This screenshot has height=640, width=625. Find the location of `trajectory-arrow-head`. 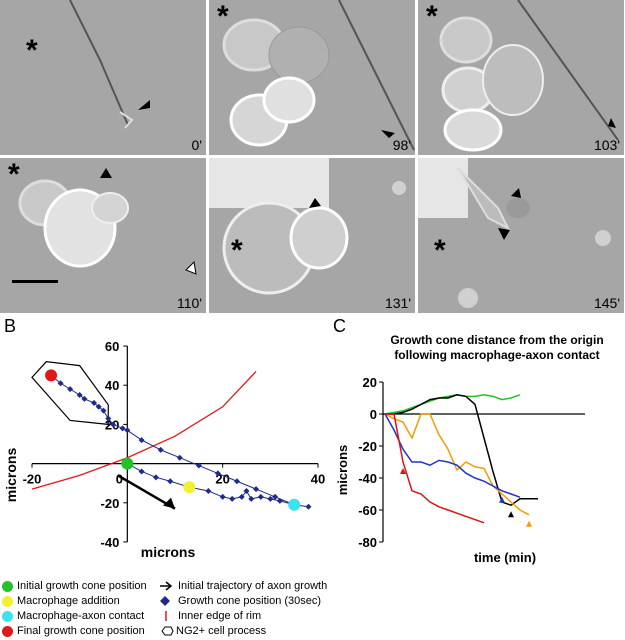

trajectory-arrow-head is located at coordinates (169, 503).